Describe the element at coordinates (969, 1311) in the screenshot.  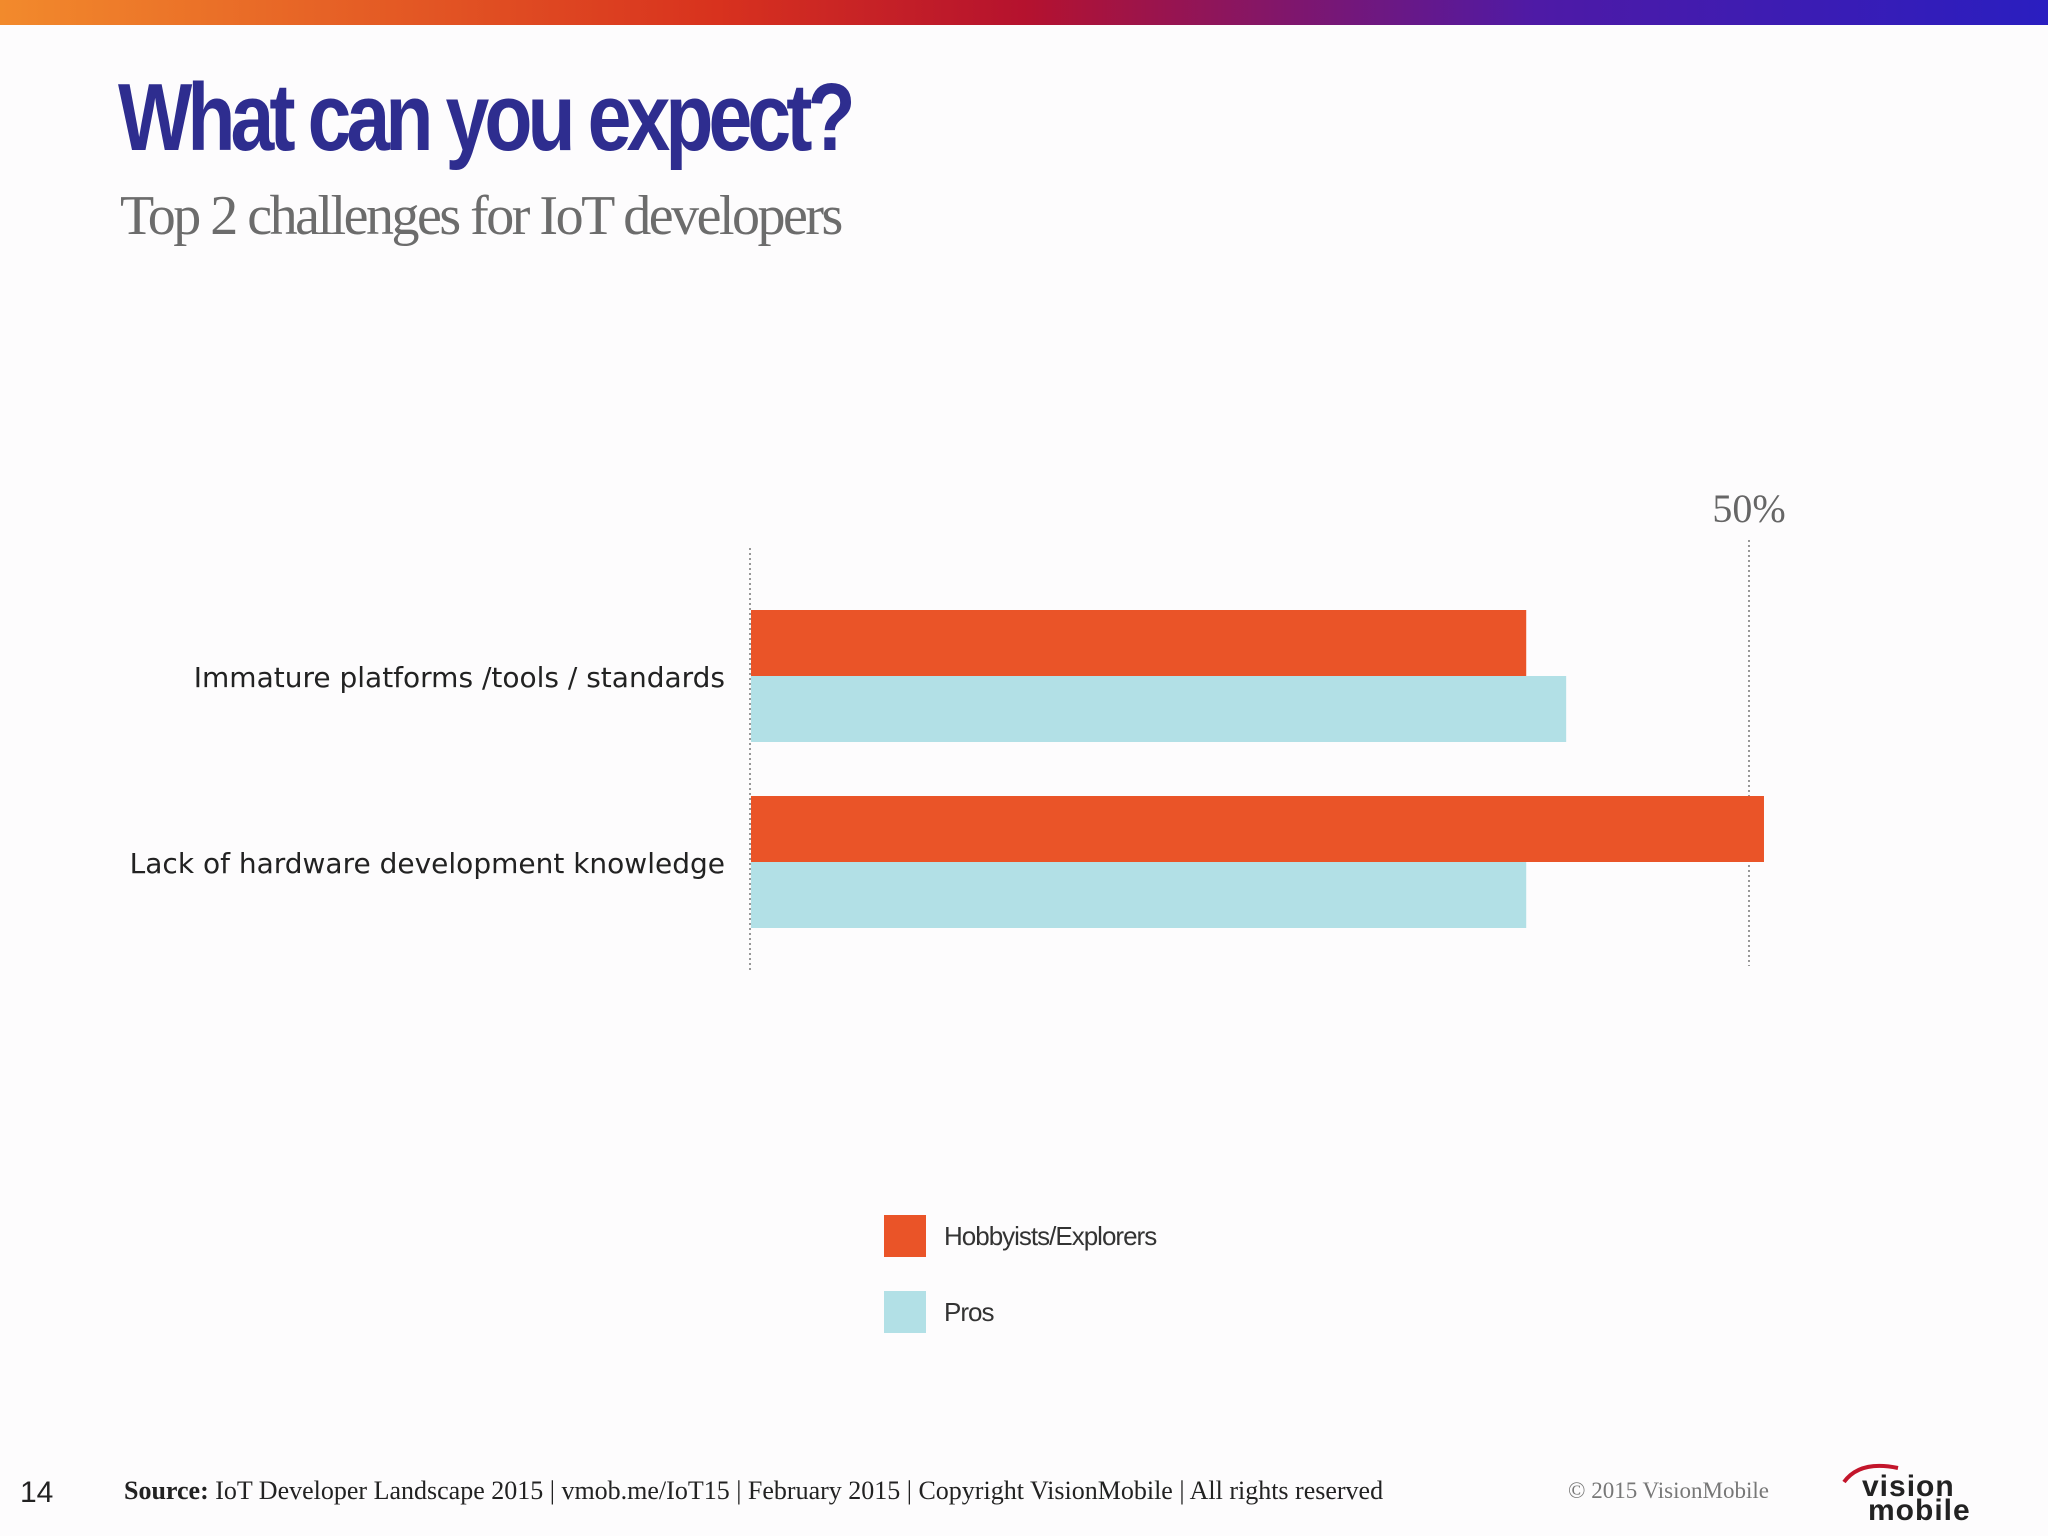
I see `legend-label-pros: Pros` at that location.